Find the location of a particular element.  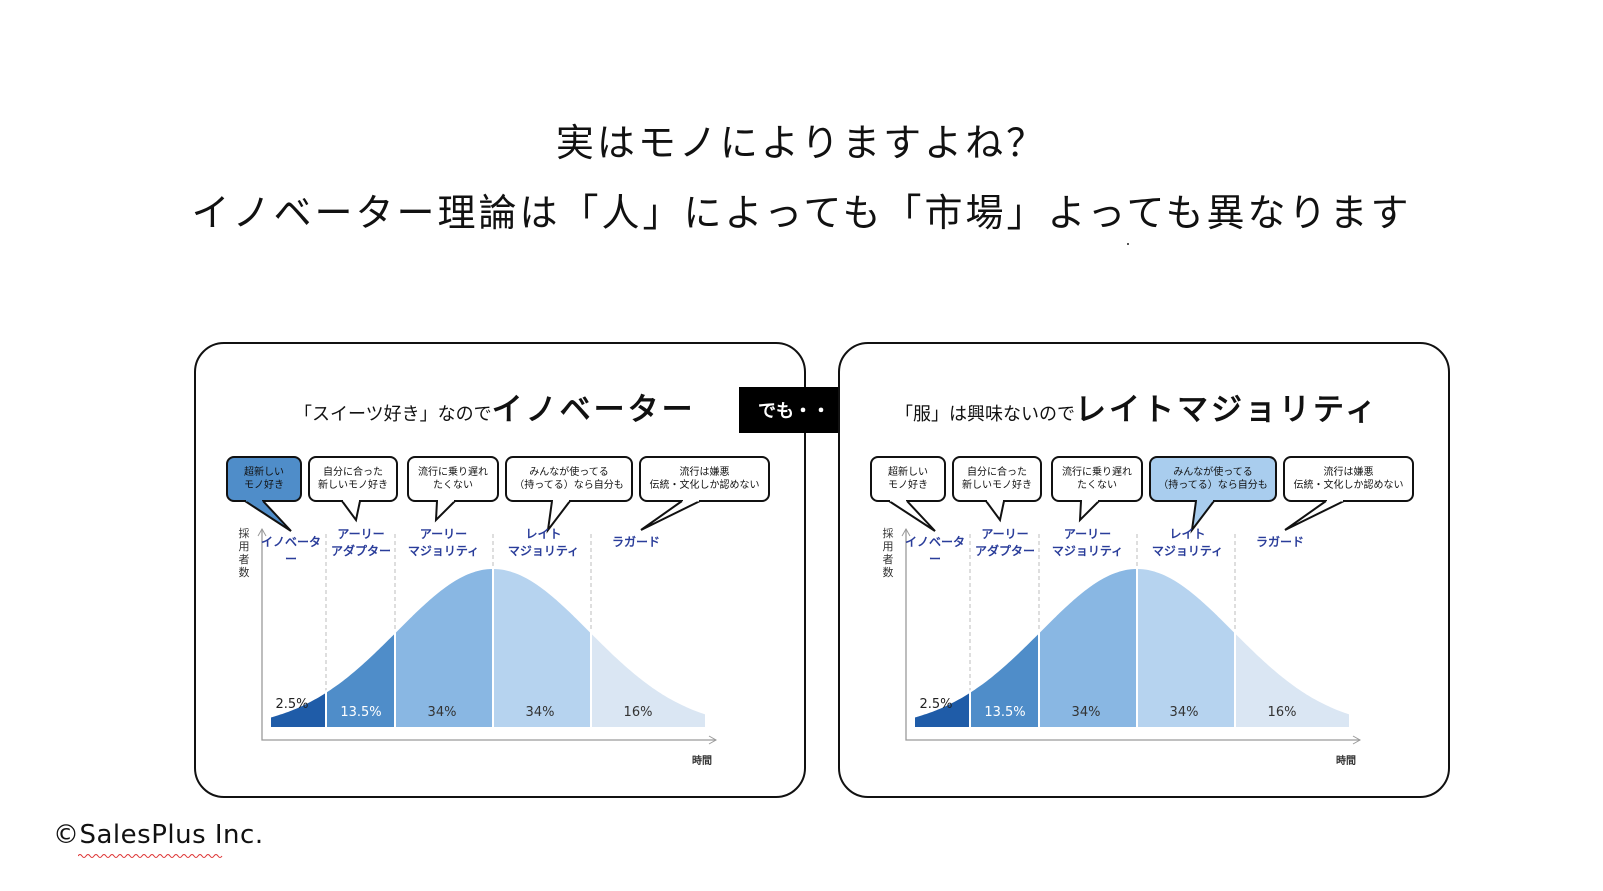

panel-title-reason: 「スイーツ好き」なので is located at coordinates (393, 414).